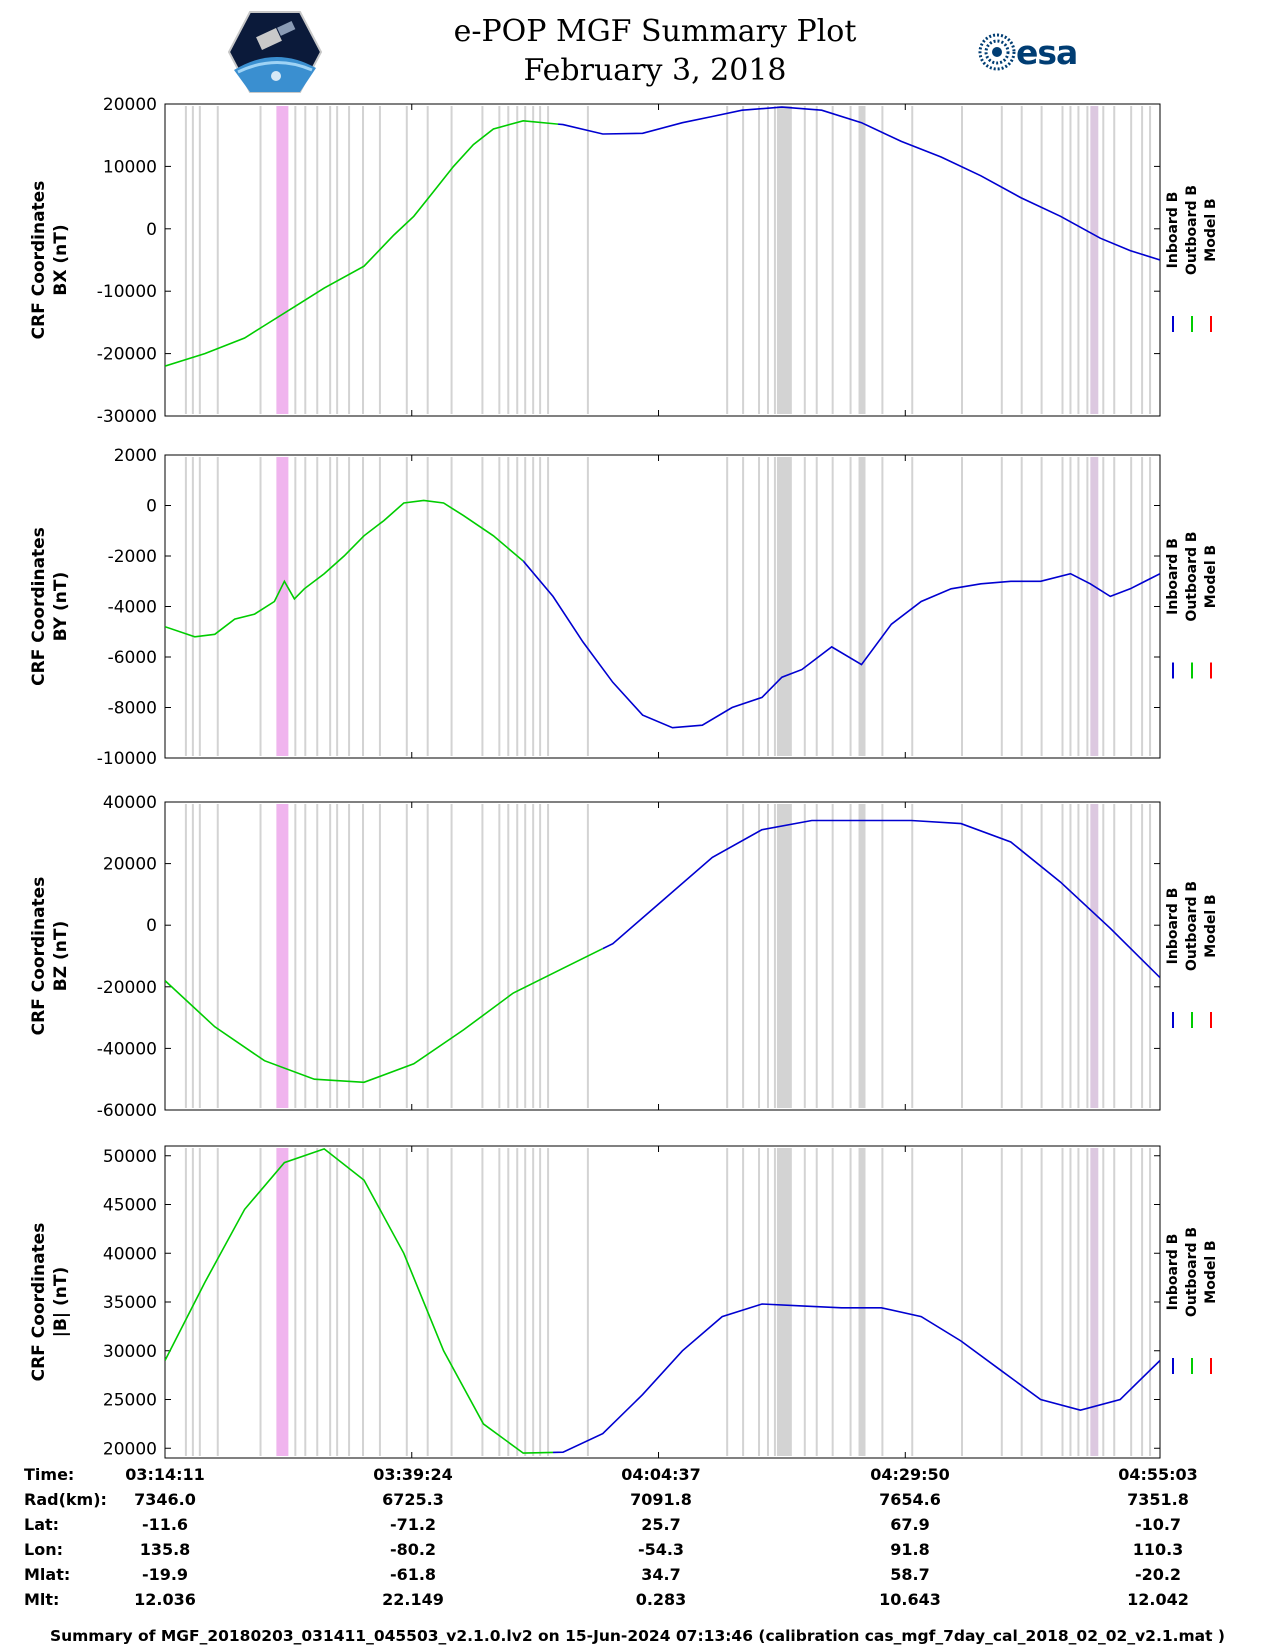  Describe the element at coordinates (39, 606) in the screenshot. I see `y-axis-label: CRF Coordinates` at that location.